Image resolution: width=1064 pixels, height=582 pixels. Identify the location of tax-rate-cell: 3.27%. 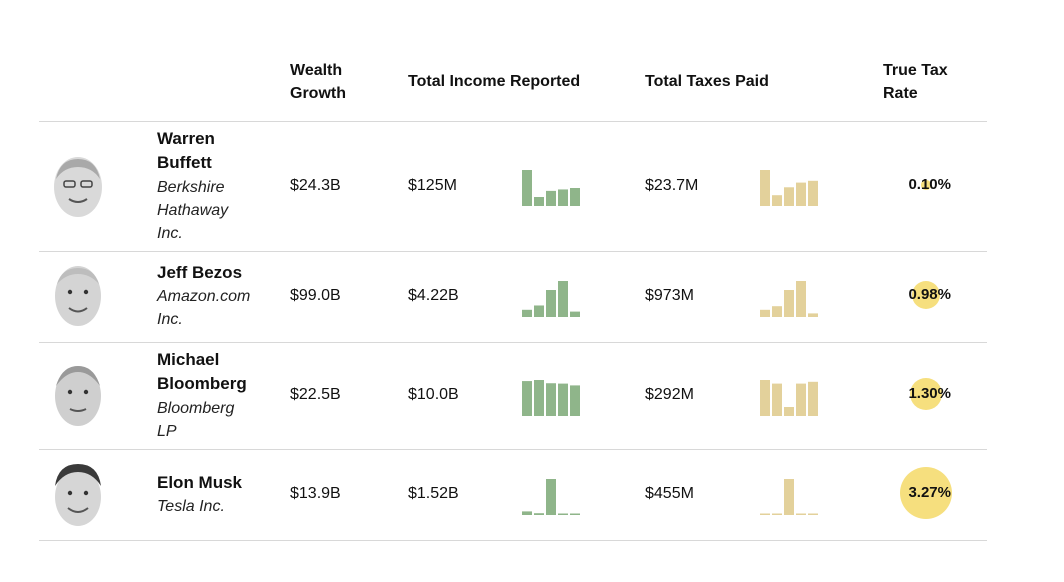
(923, 493).